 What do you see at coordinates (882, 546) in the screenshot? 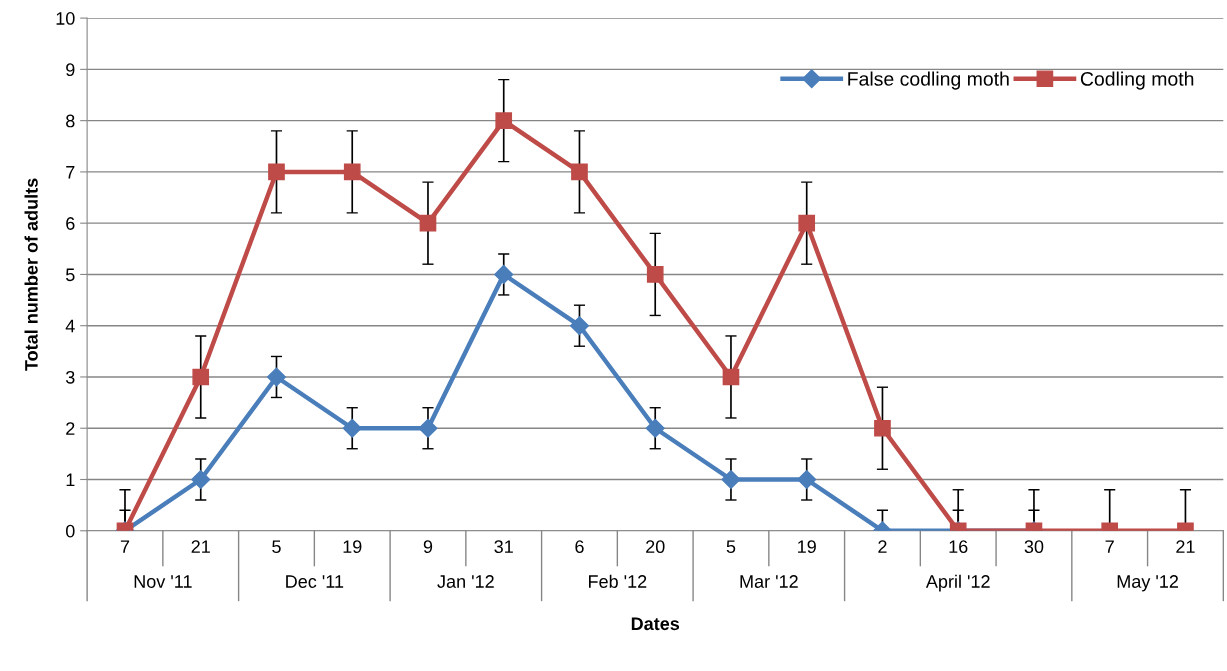
I see `x-tick-label: 2` at bounding box center [882, 546].